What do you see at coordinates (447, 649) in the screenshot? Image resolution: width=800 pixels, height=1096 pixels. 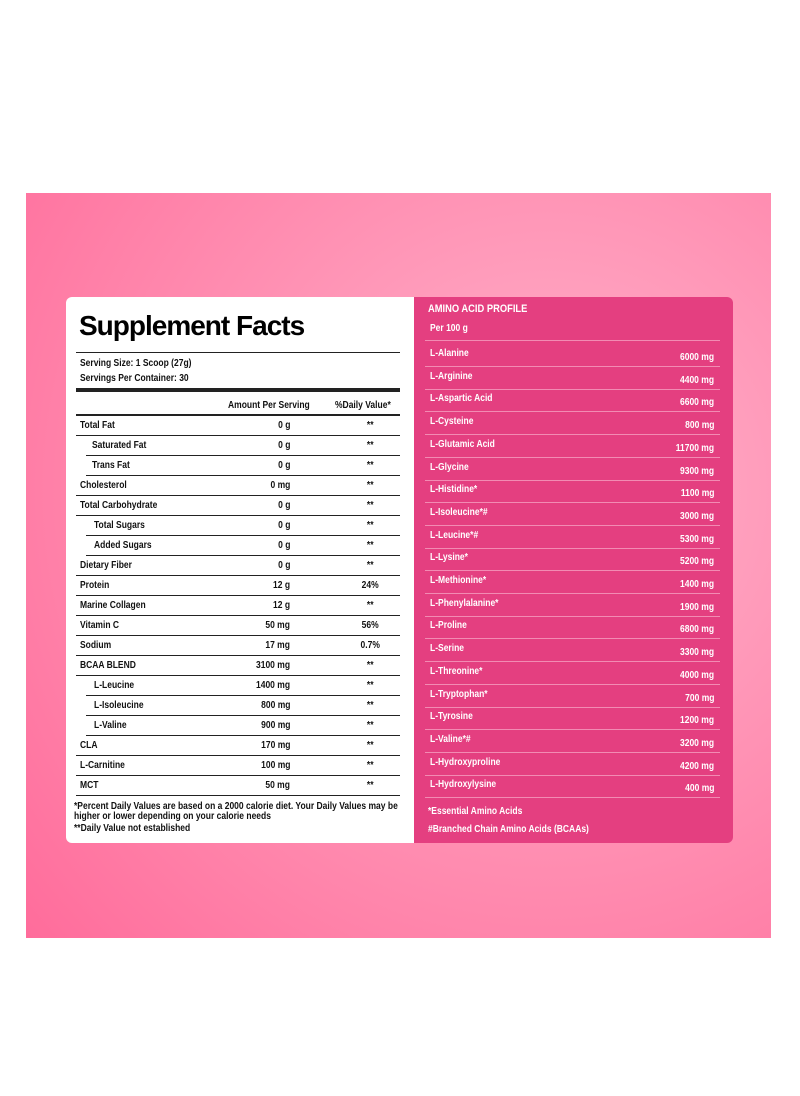 I see `amino-name: L-Serine` at bounding box center [447, 649].